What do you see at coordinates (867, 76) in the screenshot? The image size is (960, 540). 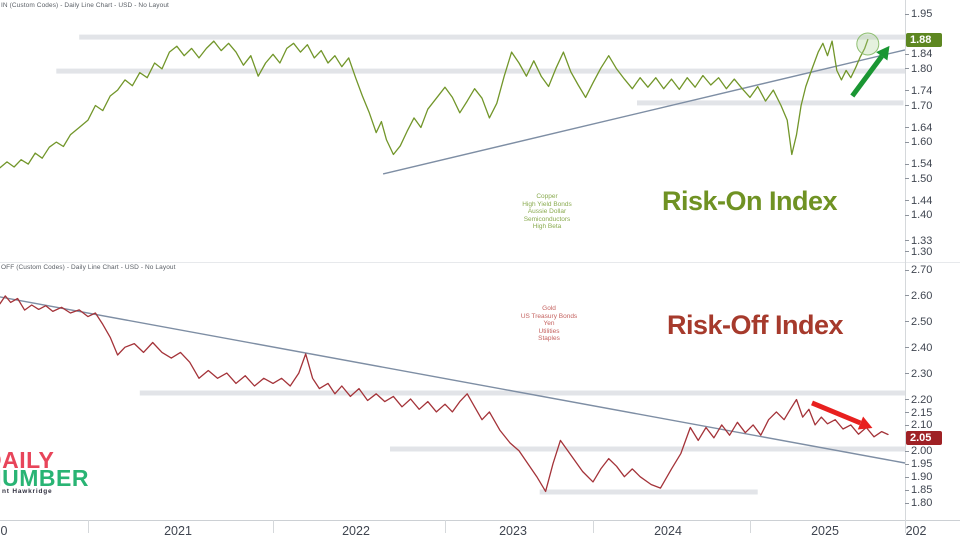 I see `up-arrow` at bounding box center [867, 76].